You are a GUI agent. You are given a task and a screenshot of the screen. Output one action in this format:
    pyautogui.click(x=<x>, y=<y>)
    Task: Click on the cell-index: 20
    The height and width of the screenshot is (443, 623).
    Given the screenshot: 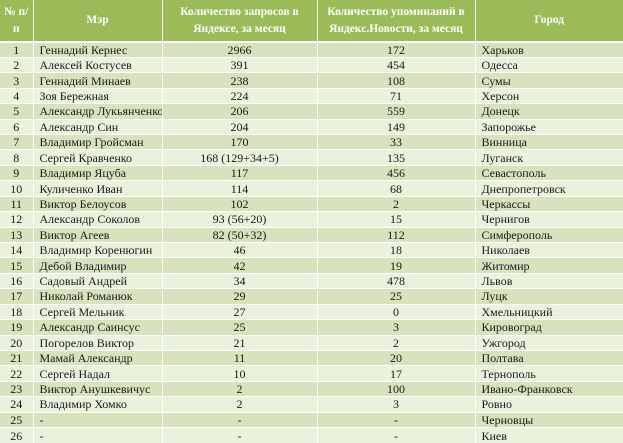 What is the action you would take?
    pyautogui.click(x=17, y=342)
    